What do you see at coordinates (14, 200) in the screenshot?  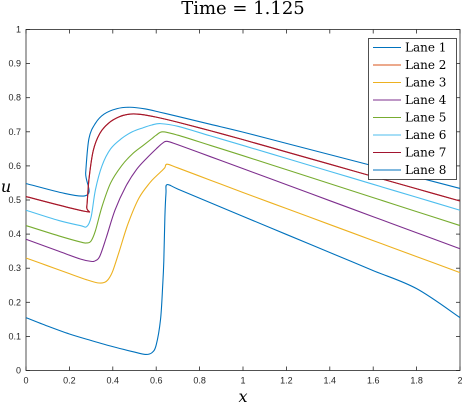 I see `y-tick-label: 0.5` at bounding box center [14, 200].